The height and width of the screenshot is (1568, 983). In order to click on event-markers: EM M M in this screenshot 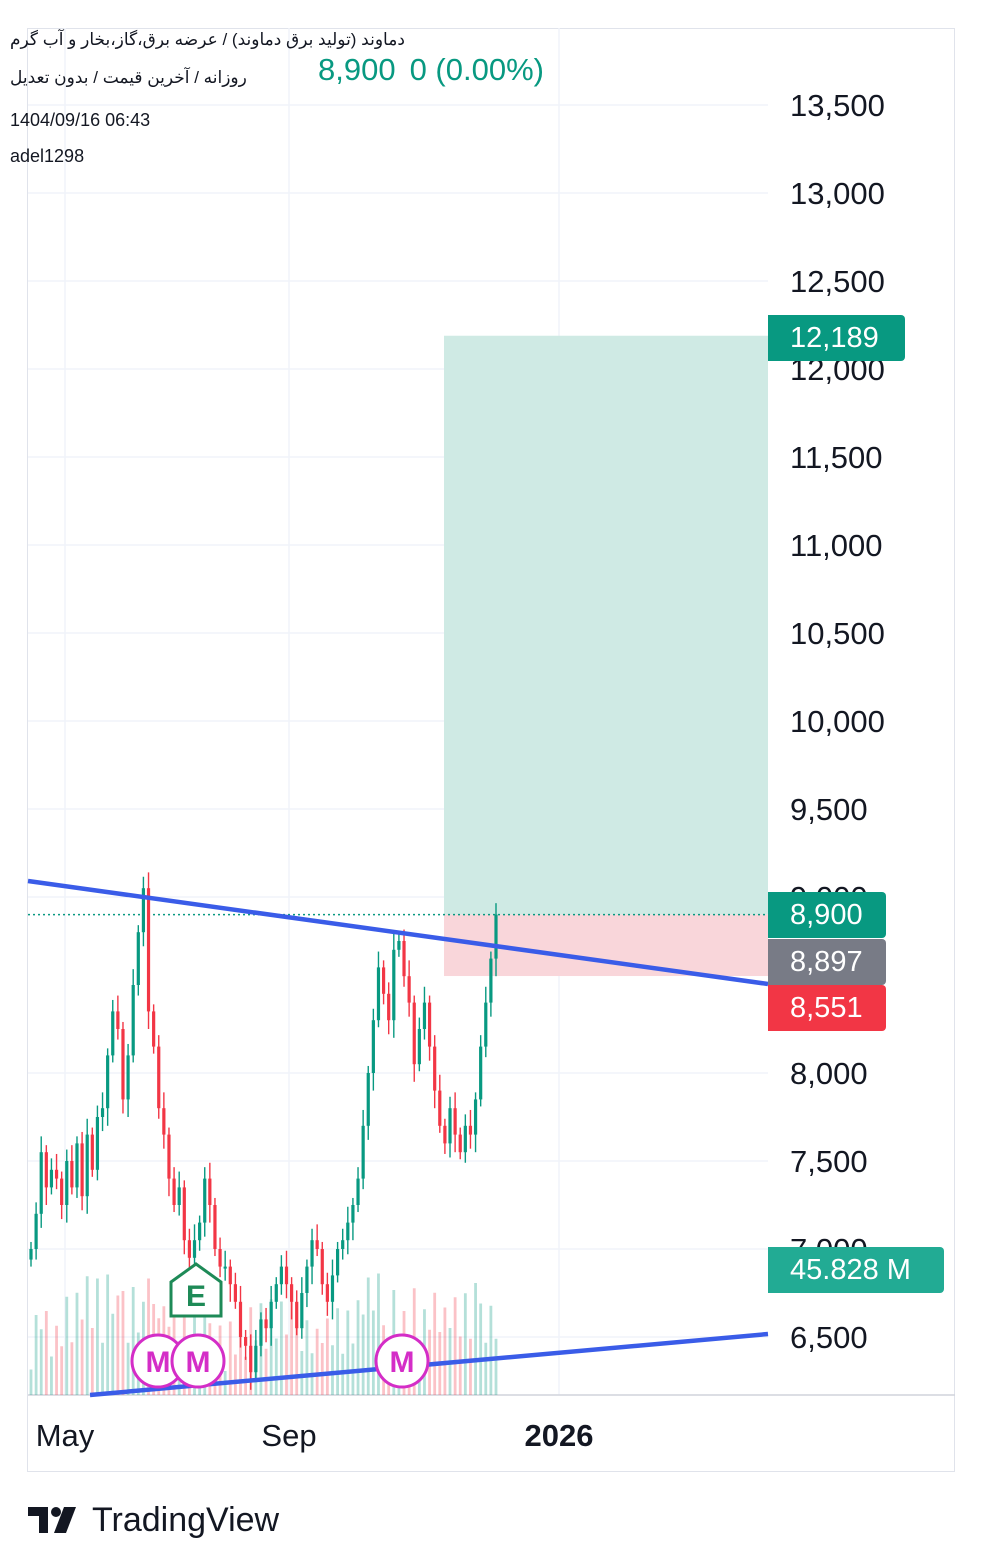, I will do `click(280, 1325)`.